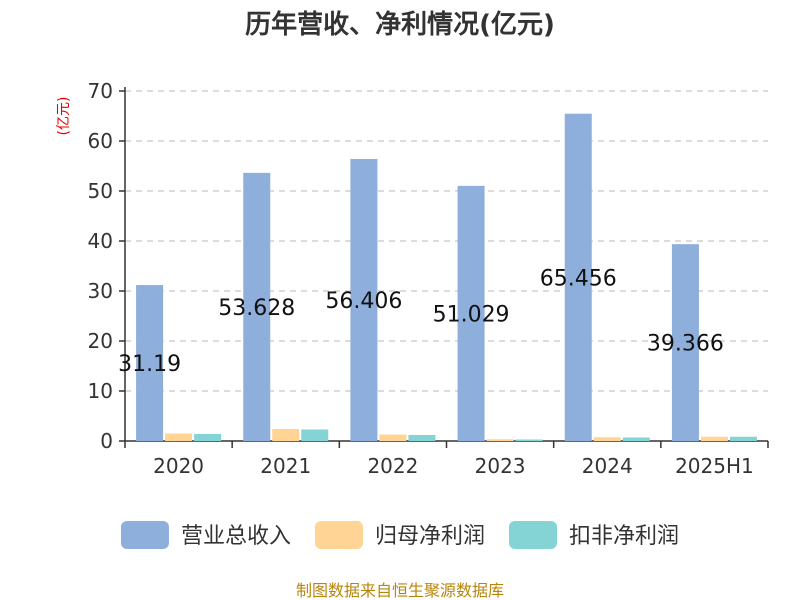  Describe the element at coordinates (500, 466) in the screenshot. I see `x-tick-label: 2023` at that location.